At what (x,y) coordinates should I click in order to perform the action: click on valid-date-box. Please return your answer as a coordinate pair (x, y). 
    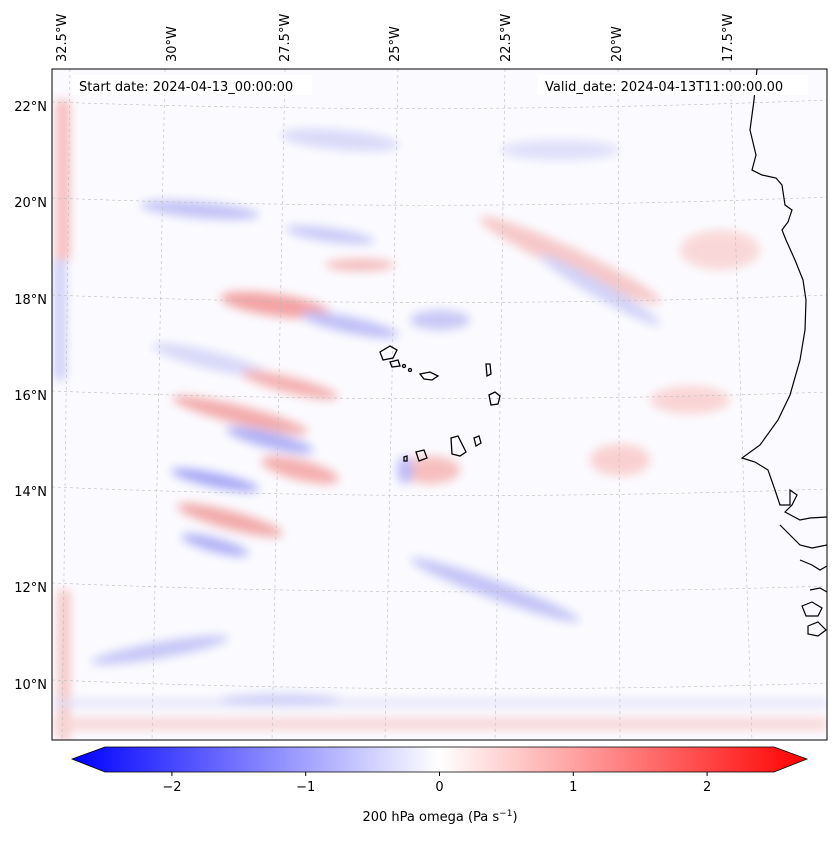
    Looking at the image, I should click on (673, 85).